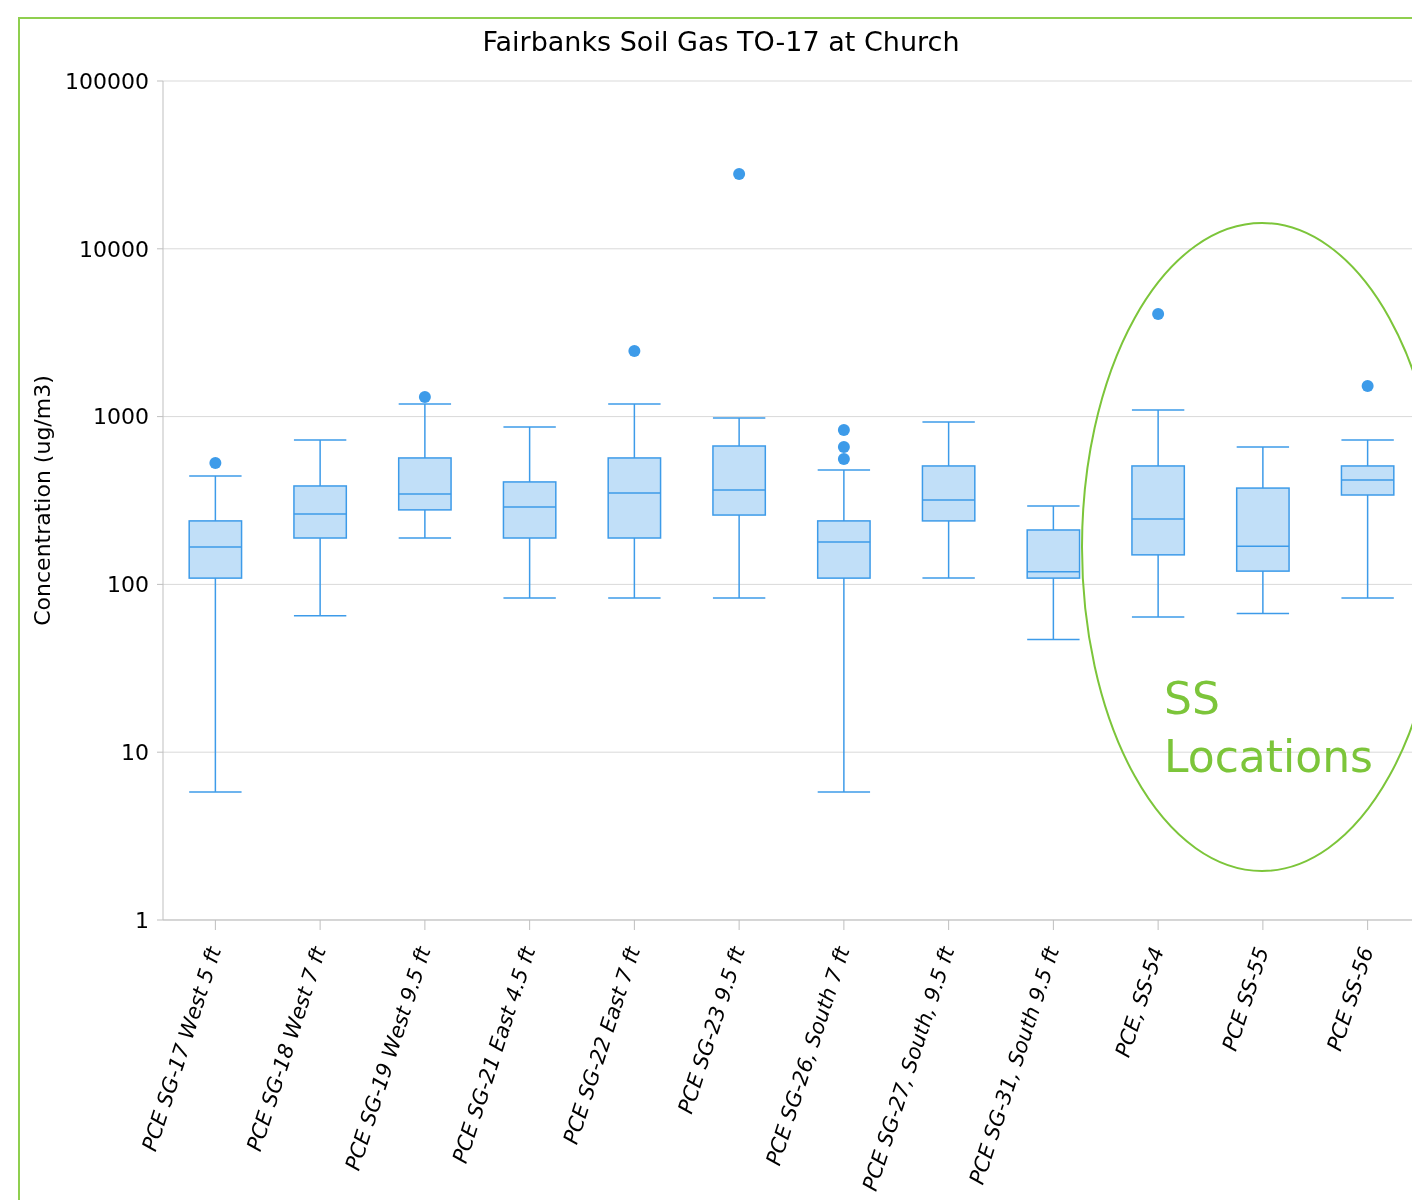 The height and width of the screenshot is (1200, 1412). What do you see at coordinates (1269, 727) in the screenshot?
I see `annotation: SS Locations` at bounding box center [1269, 727].